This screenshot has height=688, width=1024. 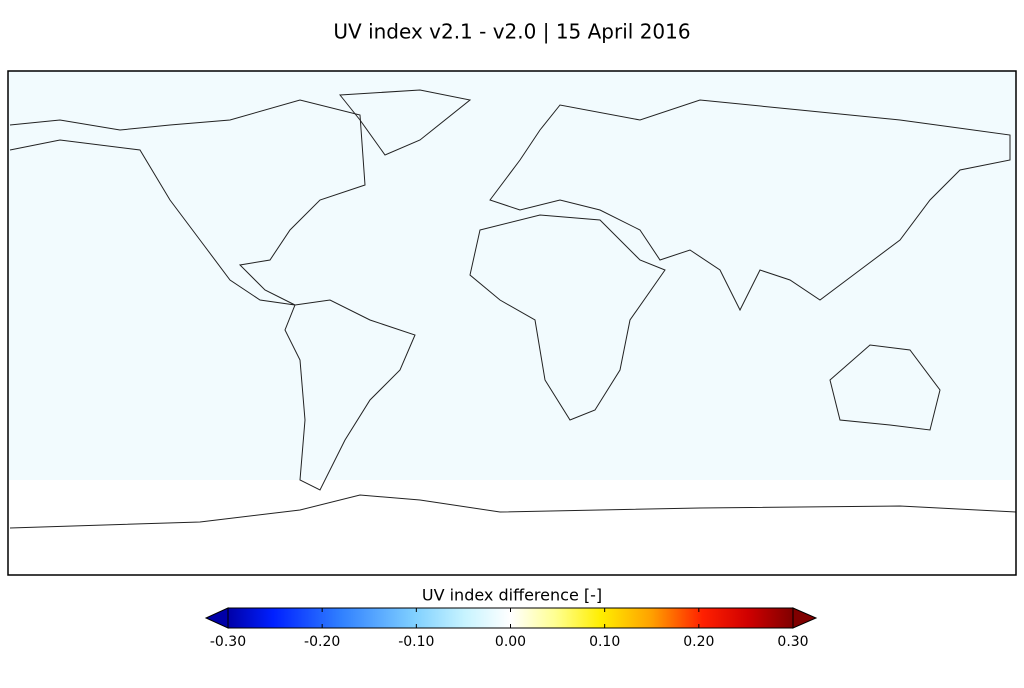 What do you see at coordinates (805, 618) in the screenshot?
I see `colorbar-max-arrow` at bounding box center [805, 618].